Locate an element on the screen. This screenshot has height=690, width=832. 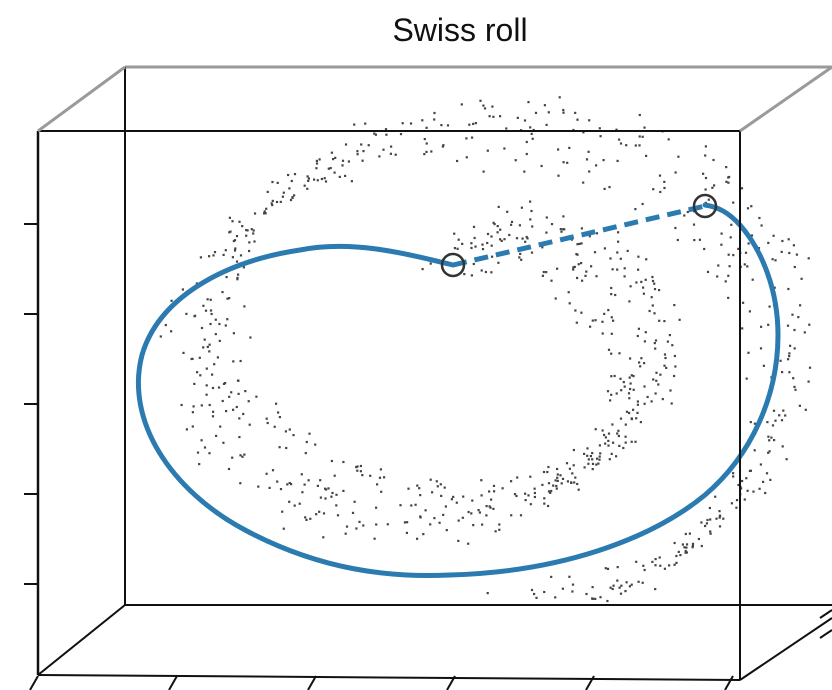
box-depth-edge-bottom-left is located at coordinates (81, 640).